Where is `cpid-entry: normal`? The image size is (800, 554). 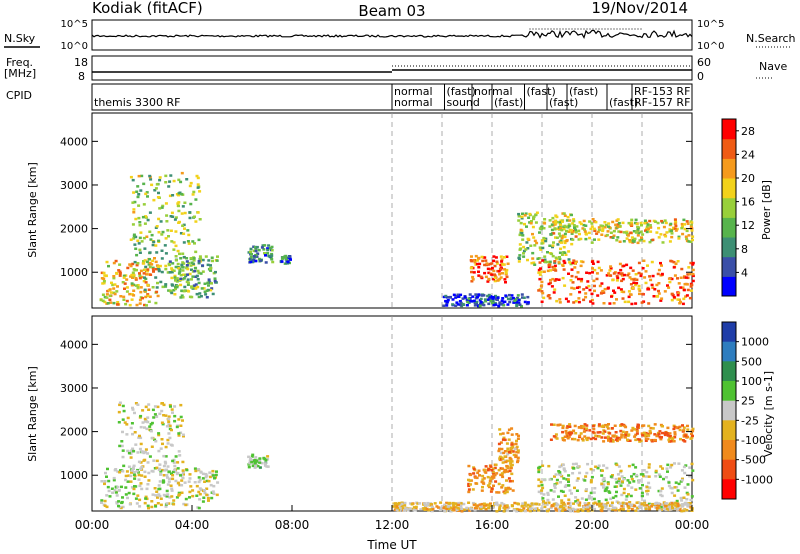
cpid-entry: normal is located at coordinates (413, 91).